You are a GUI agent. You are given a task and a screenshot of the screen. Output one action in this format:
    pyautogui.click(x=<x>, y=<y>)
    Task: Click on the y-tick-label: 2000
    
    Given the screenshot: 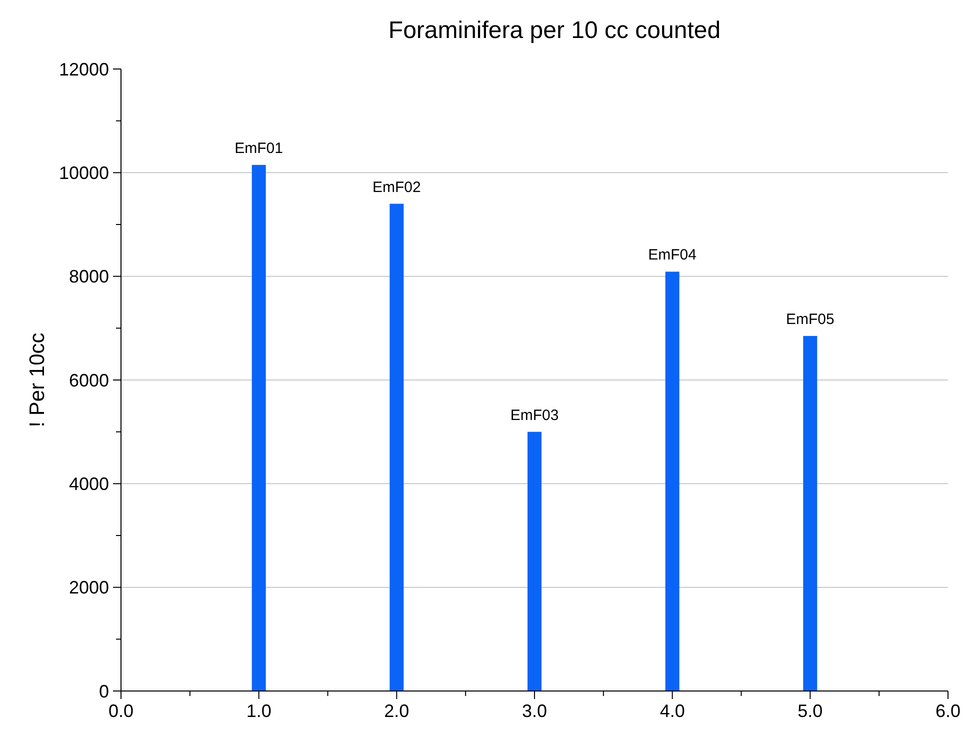 What is the action you would take?
    pyautogui.click(x=88, y=588)
    